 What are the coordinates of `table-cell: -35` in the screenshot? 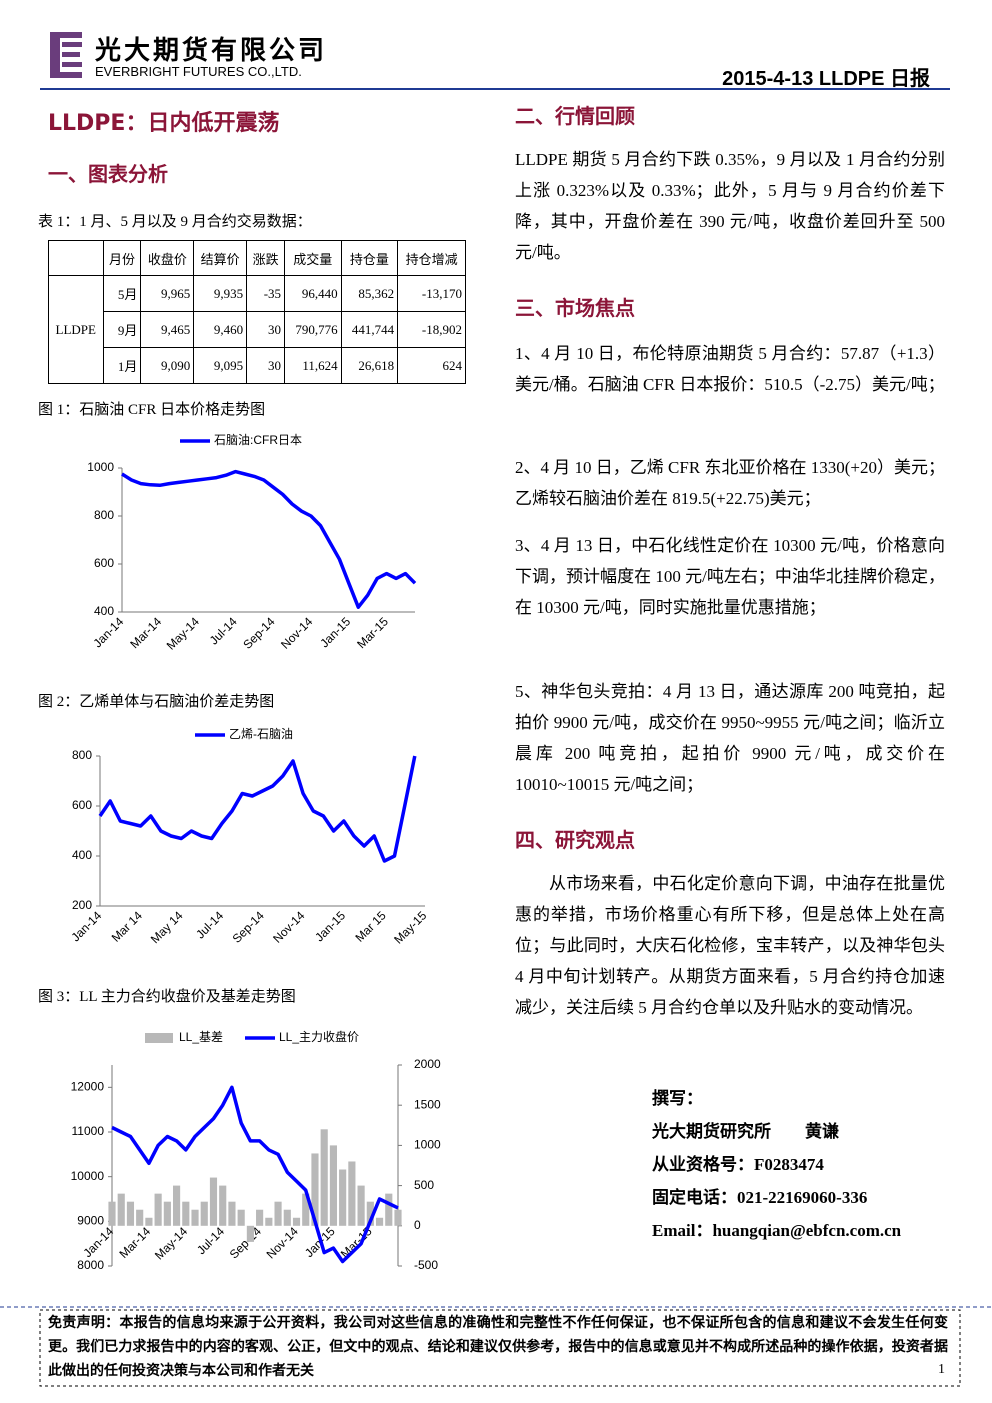 It's located at (266, 293).